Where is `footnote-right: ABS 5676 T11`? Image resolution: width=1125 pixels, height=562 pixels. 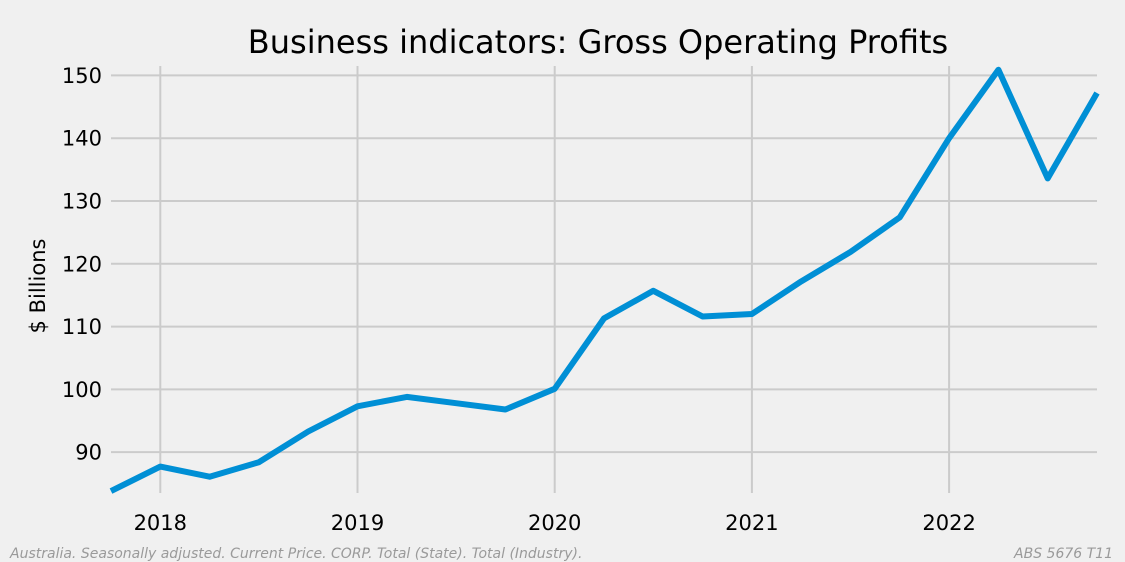
footnote-right: ABS 5676 T11 is located at coordinates (1063, 554).